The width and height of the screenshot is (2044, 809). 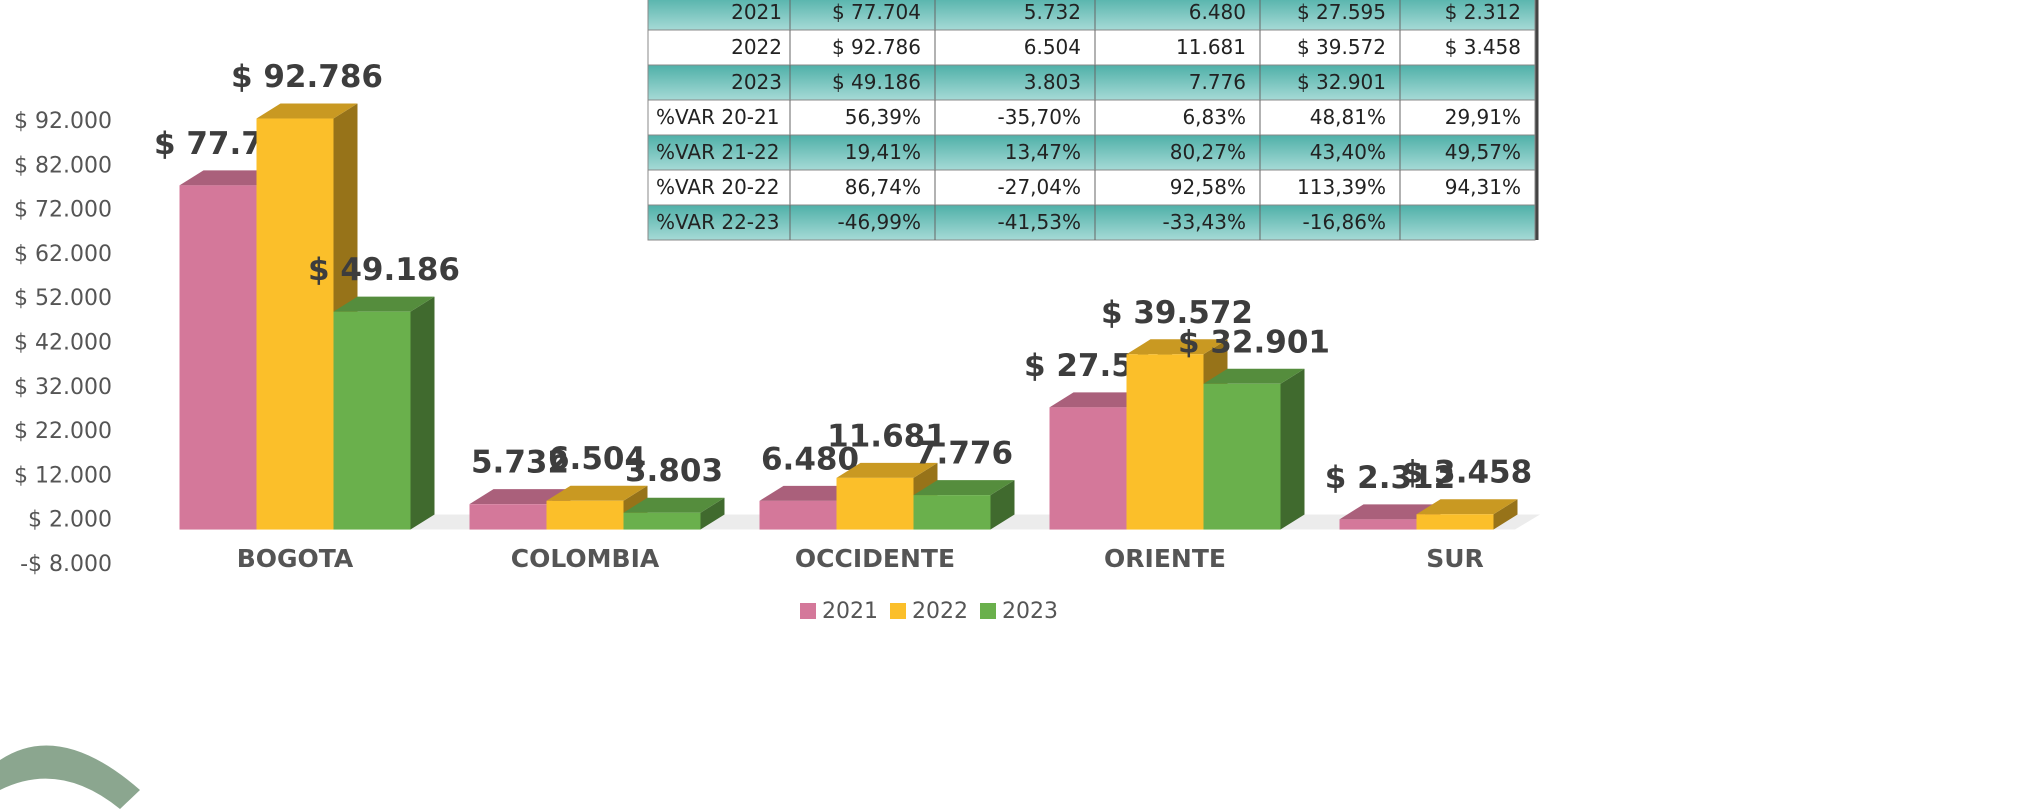 What do you see at coordinates (1030, 611) in the screenshot?
I see `legend-label: 2023` at bounding box center [1030, 611].